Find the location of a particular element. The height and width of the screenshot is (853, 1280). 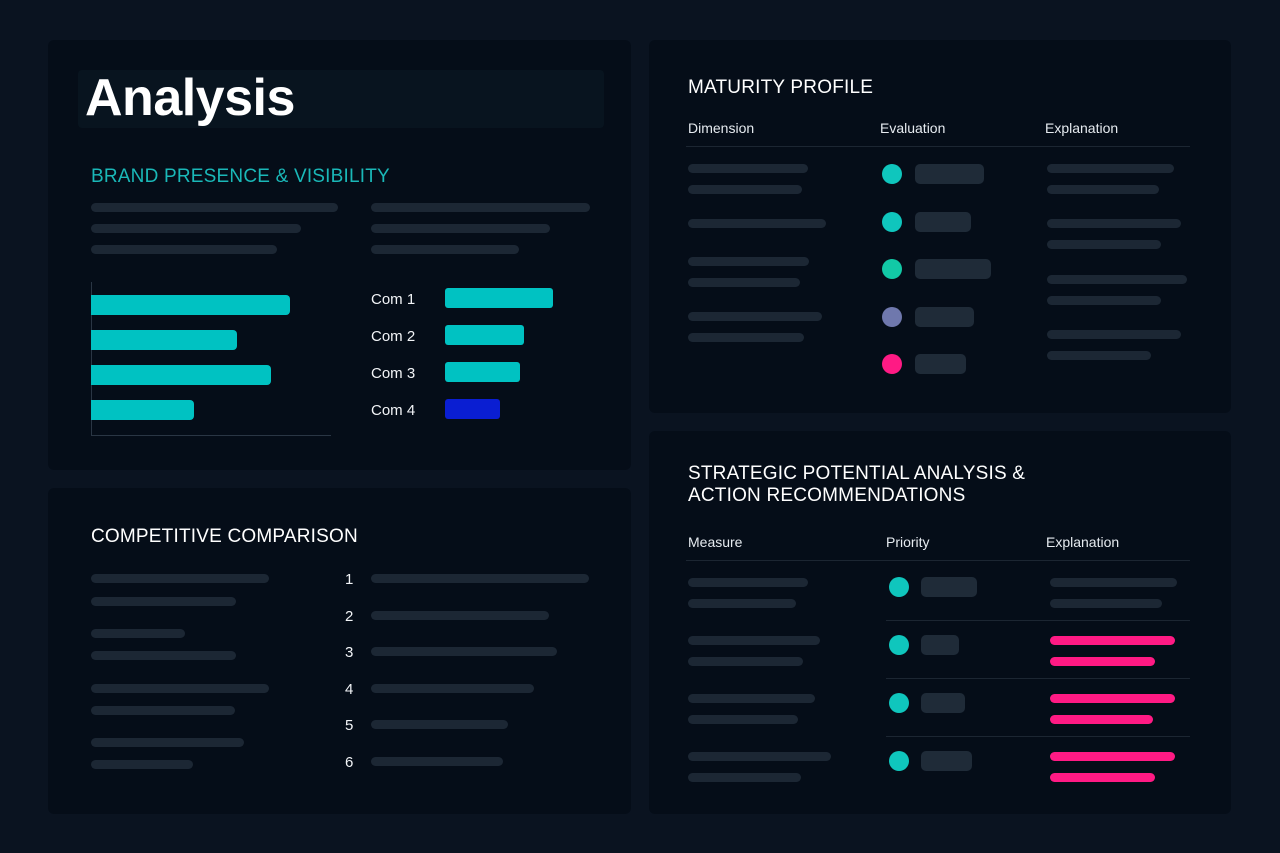

maturity-heading: MATURITY PROFILE is located at coordinates (781, 87).